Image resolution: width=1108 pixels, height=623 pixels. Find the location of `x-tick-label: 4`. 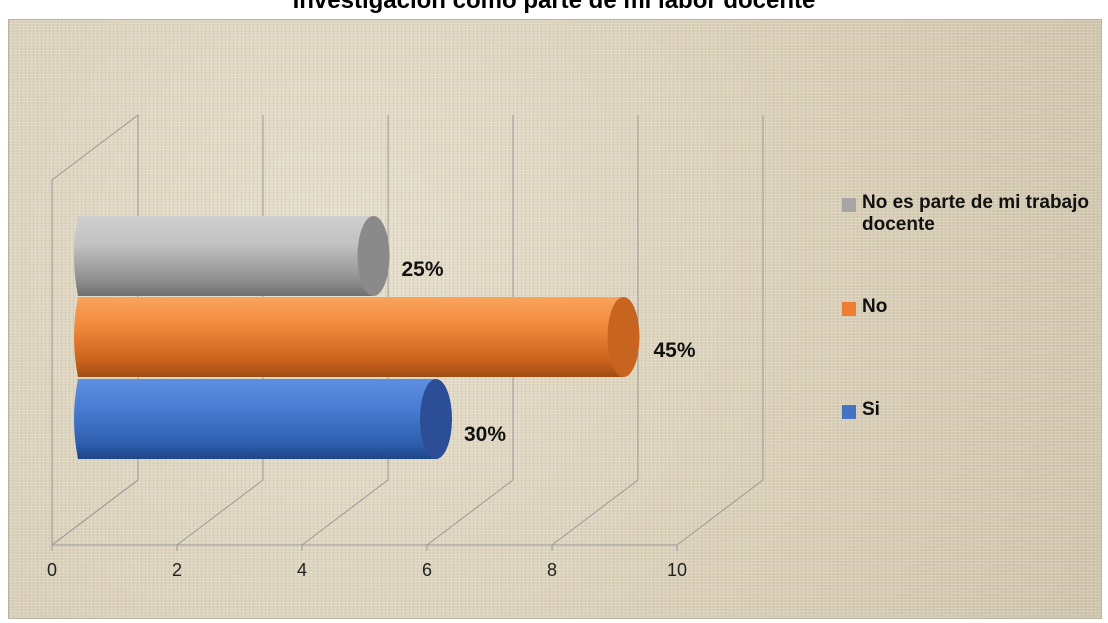

x-tick-label: 4 is located at coordinates (302, 570).